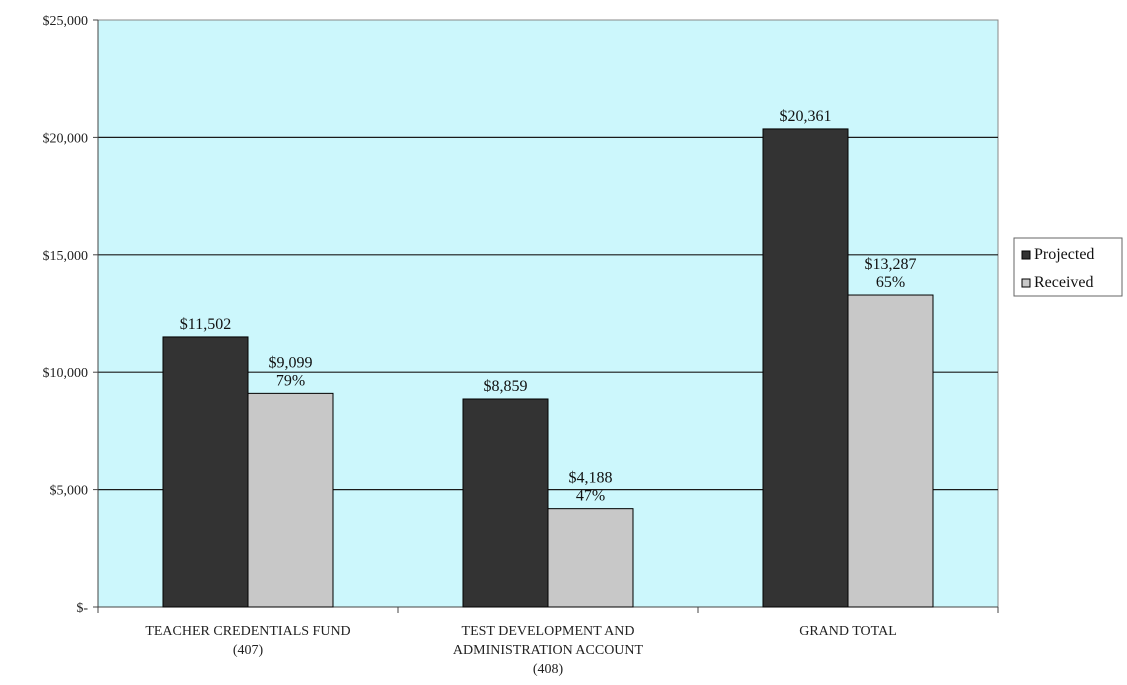  I want to click on y-tick-label: $25,000, so click(66, 21).